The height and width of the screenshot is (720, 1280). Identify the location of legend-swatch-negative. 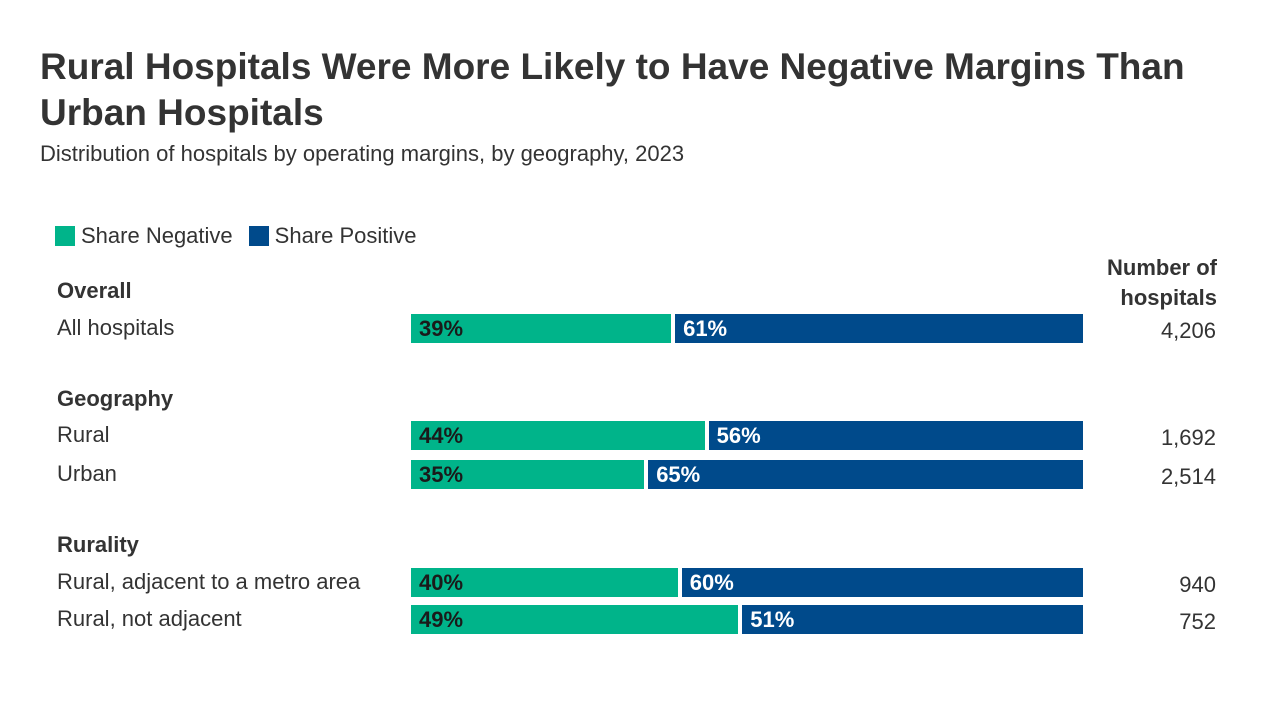
(65, 236).